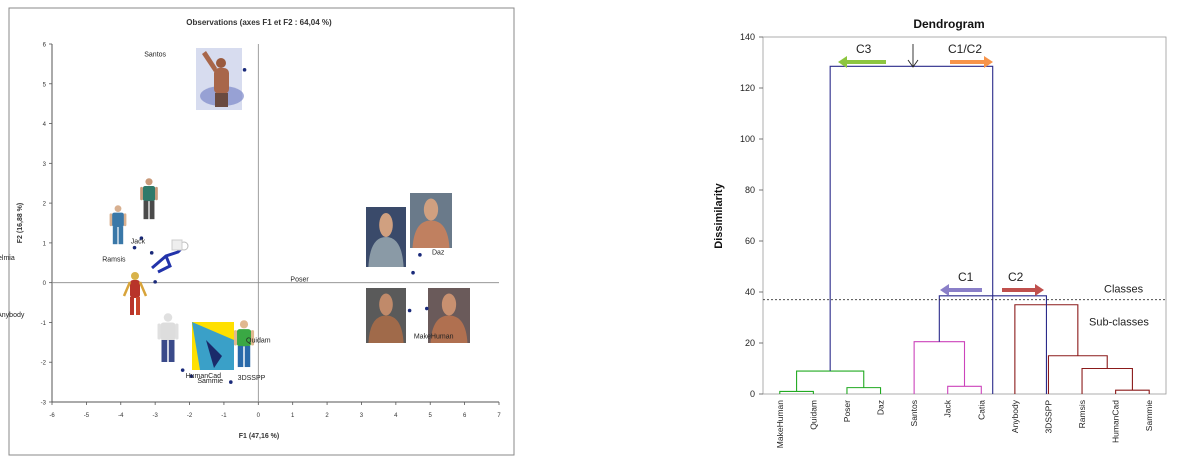  What do you see at coordinates (45, 244) in the screenshot?
I see `scatter-y-tick-label: 1` at bounding box center [45, 244].